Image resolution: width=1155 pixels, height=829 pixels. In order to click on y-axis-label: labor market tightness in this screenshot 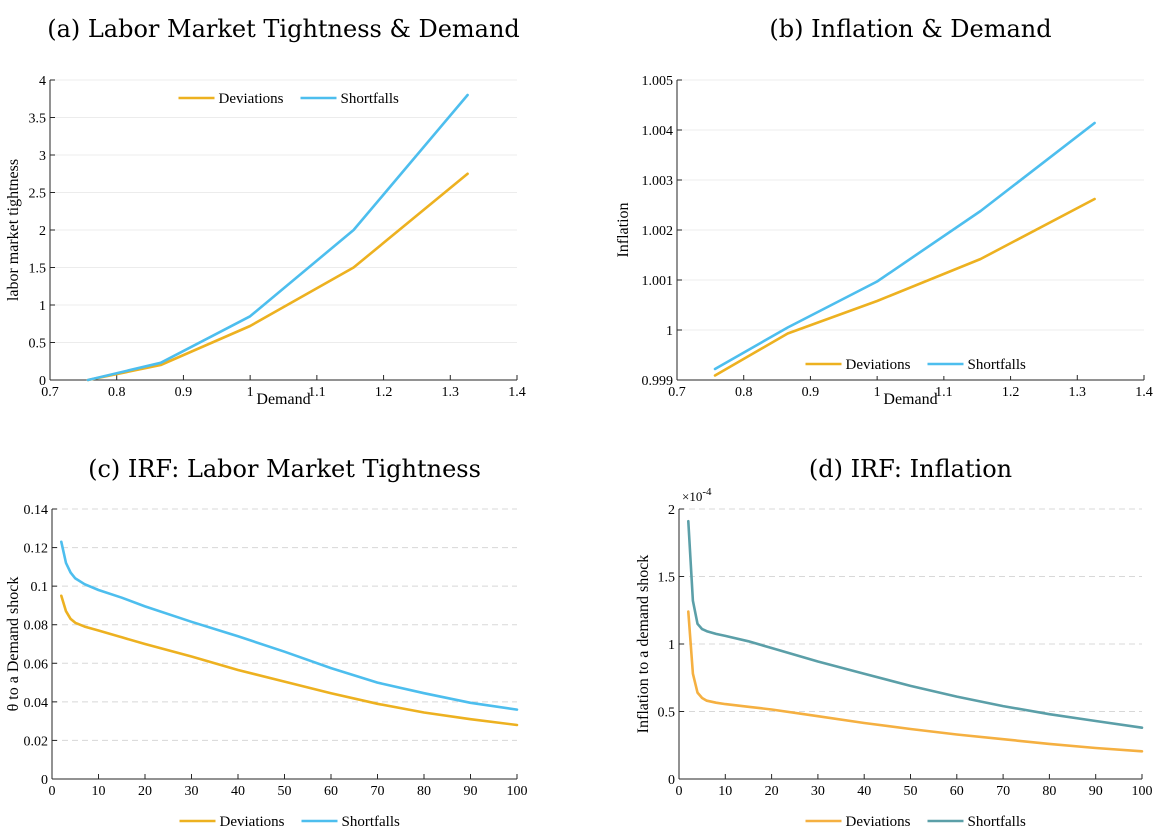, I will do `click(13, 230)`.